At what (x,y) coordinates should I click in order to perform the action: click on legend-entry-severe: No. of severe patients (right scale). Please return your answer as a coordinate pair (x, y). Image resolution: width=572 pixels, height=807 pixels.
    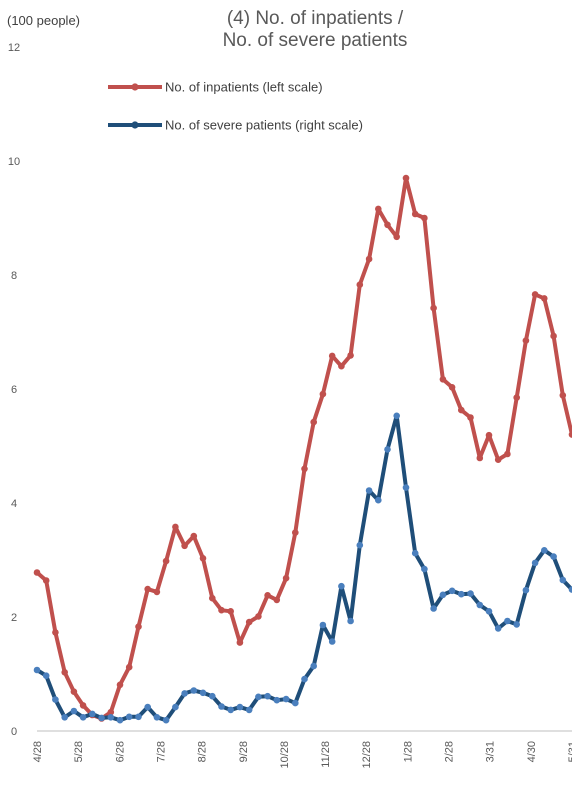
    Looking at the image, I should click on (235, 125).